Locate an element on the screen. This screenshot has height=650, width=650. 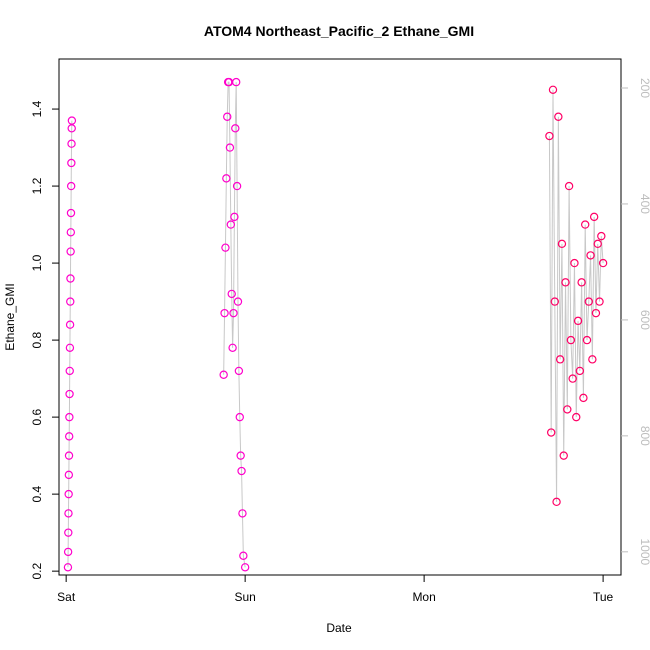
y-tick-label: 0.8 is located at coordinates (37, 339).